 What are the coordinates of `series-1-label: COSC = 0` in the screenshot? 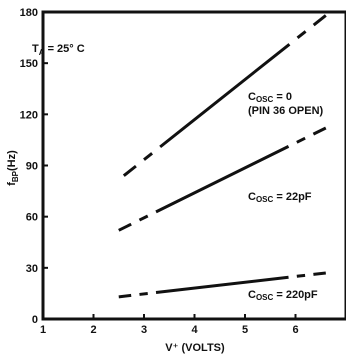 It's located at (270, 97).